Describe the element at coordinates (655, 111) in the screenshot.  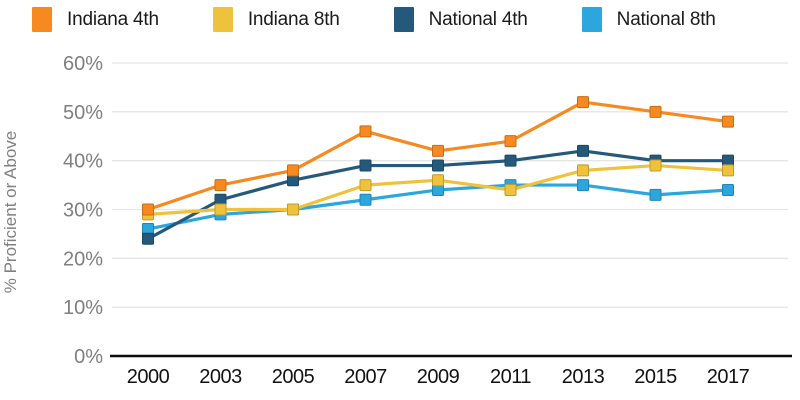
I see `marker-indiana-4th-2015` at that location.